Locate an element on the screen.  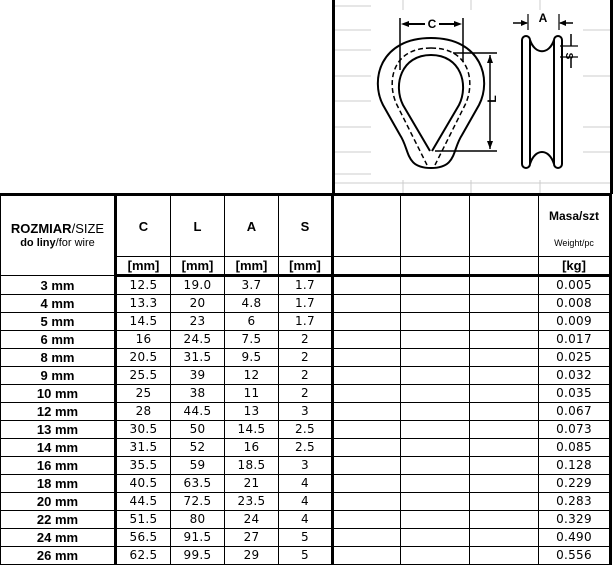
table-row: 10 mm 25 38 11 2 0.035 is located at coordinates (306, 393).